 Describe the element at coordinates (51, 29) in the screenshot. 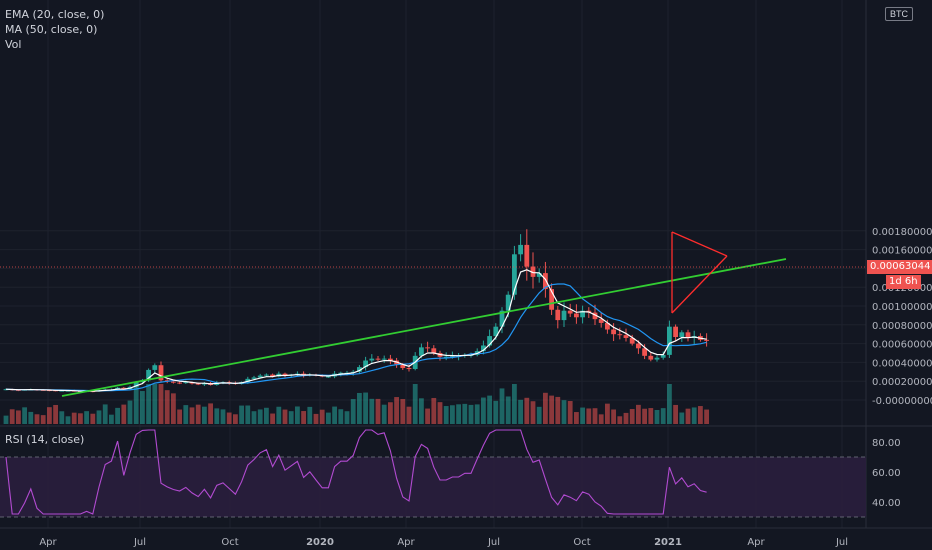

I see `ma-legend: MA (50, close, 0)` at that location.